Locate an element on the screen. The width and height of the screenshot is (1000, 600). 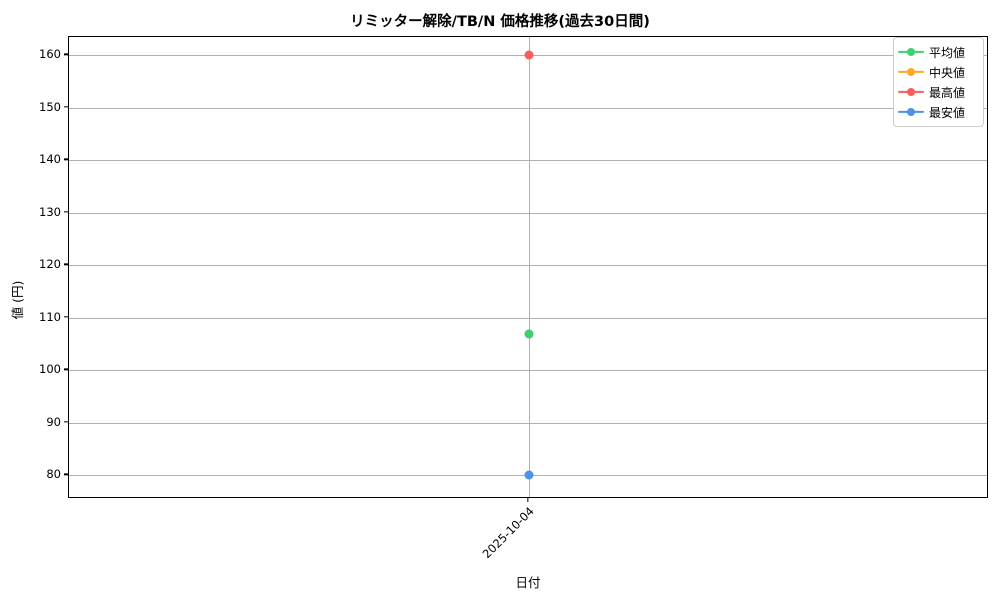
y-tick-label: 150 is located at coordinates (50, 106).